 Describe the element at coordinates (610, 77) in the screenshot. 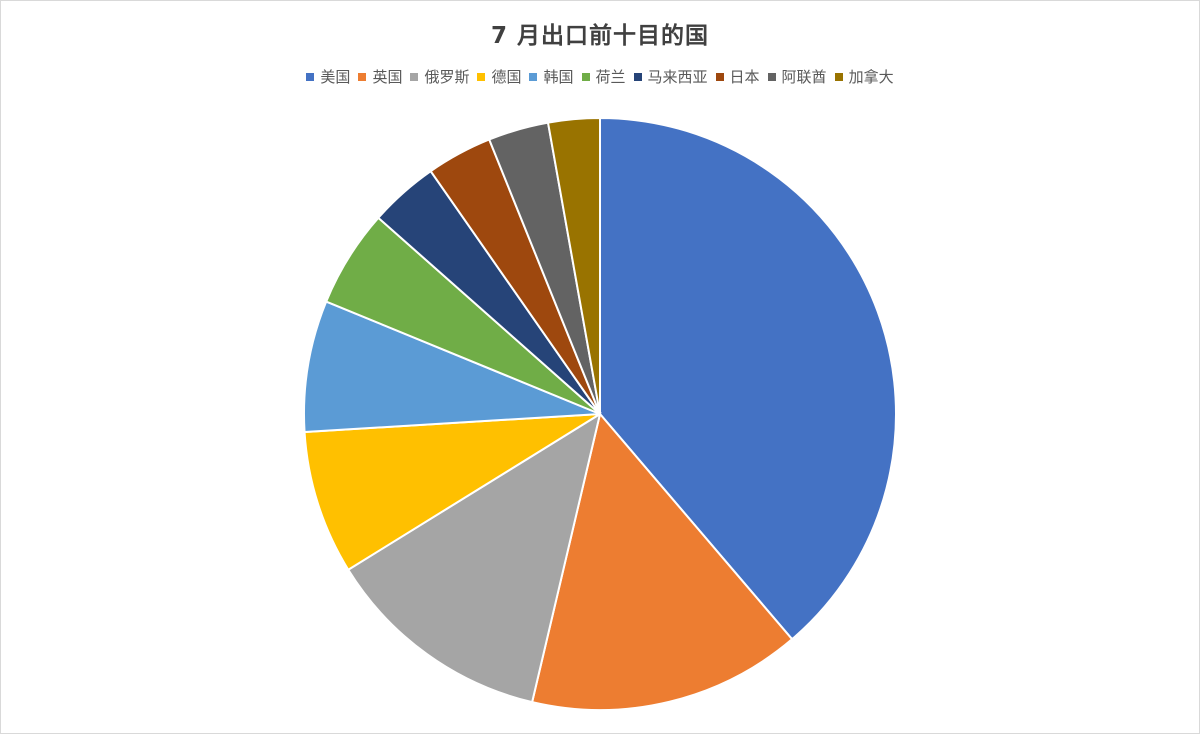

I see `legend-label: 荷兰` at that location.